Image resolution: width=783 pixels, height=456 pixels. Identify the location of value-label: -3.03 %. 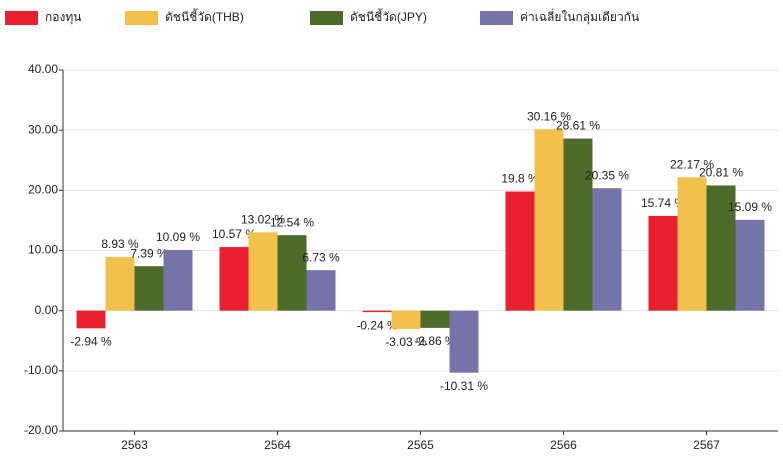
(406, 342).